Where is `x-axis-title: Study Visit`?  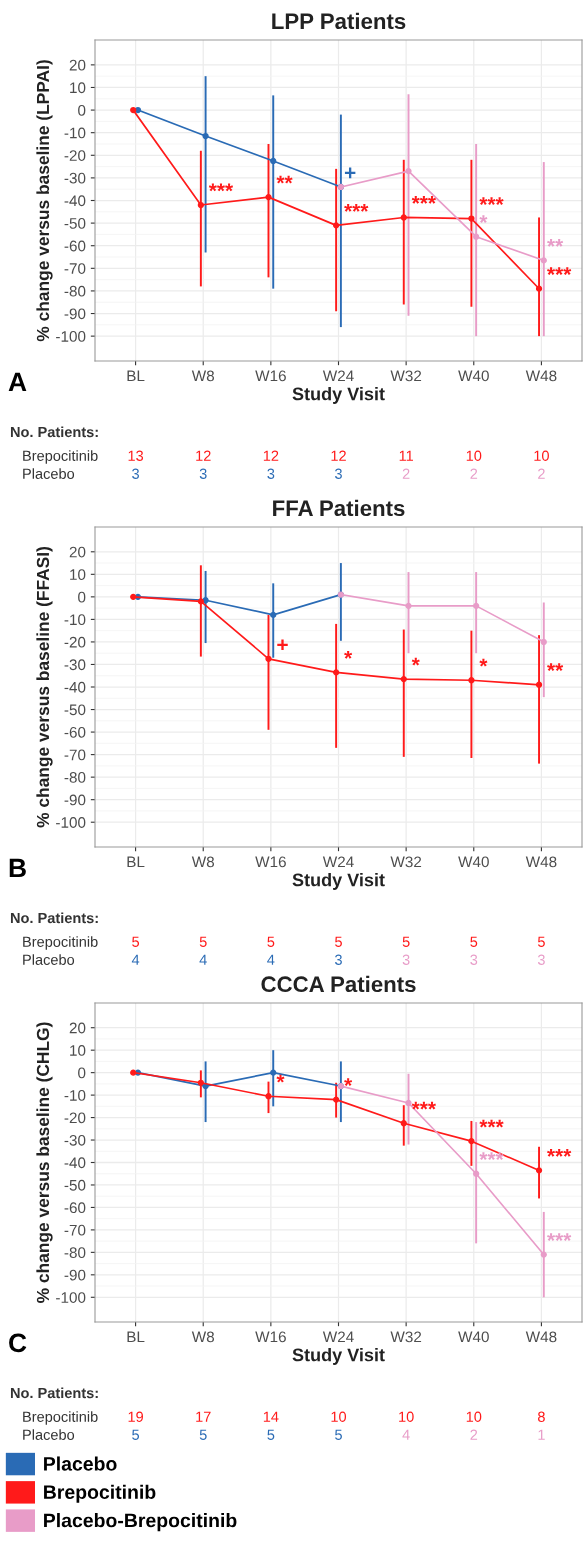
x-axis-title: Study Visit is located at coordinates (338, 1356).